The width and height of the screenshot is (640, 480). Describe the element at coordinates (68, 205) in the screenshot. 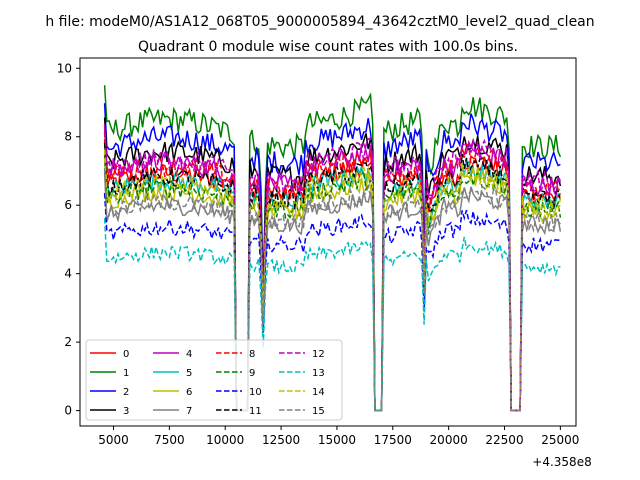

I see `y-tick-label: 6` at that location.